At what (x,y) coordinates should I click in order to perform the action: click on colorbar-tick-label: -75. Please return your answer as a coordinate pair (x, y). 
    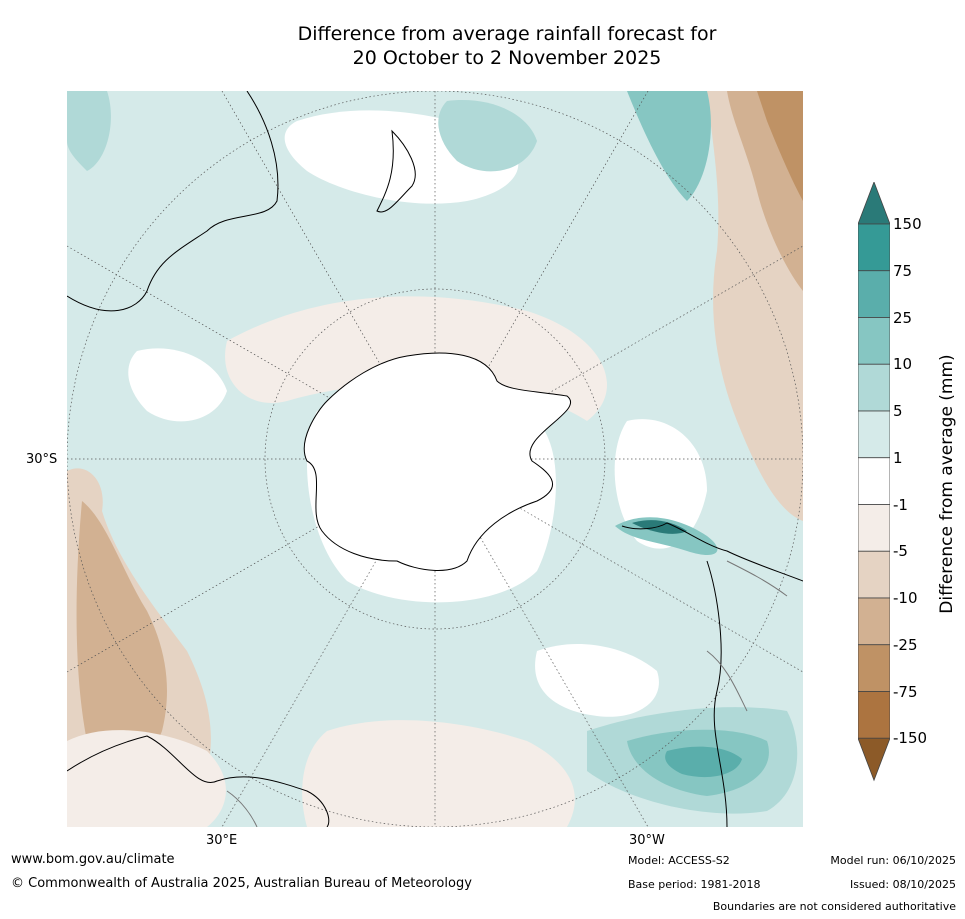
    Looking at the image, I should click on (905, 691).